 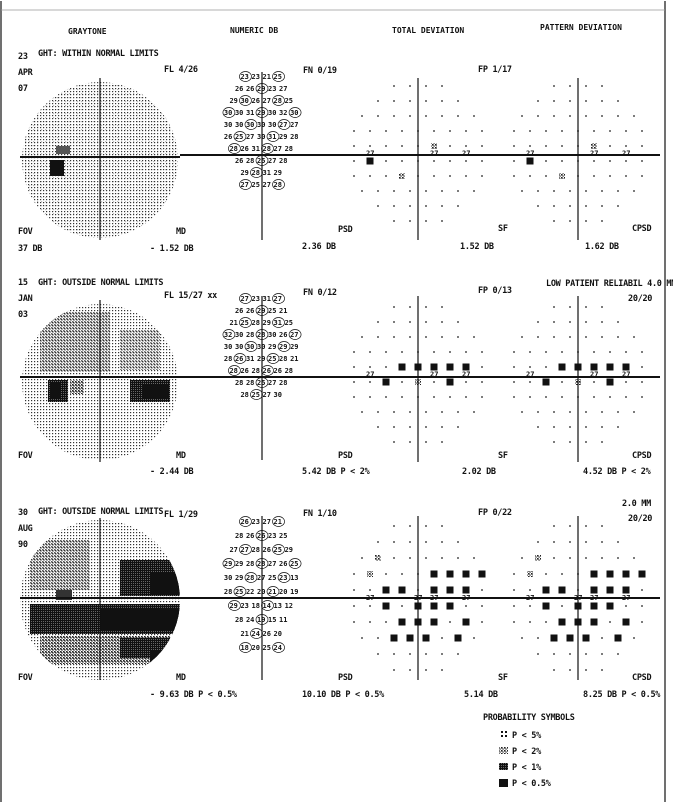 I want to click on sf-label: SF, so click(x=503, y=229).